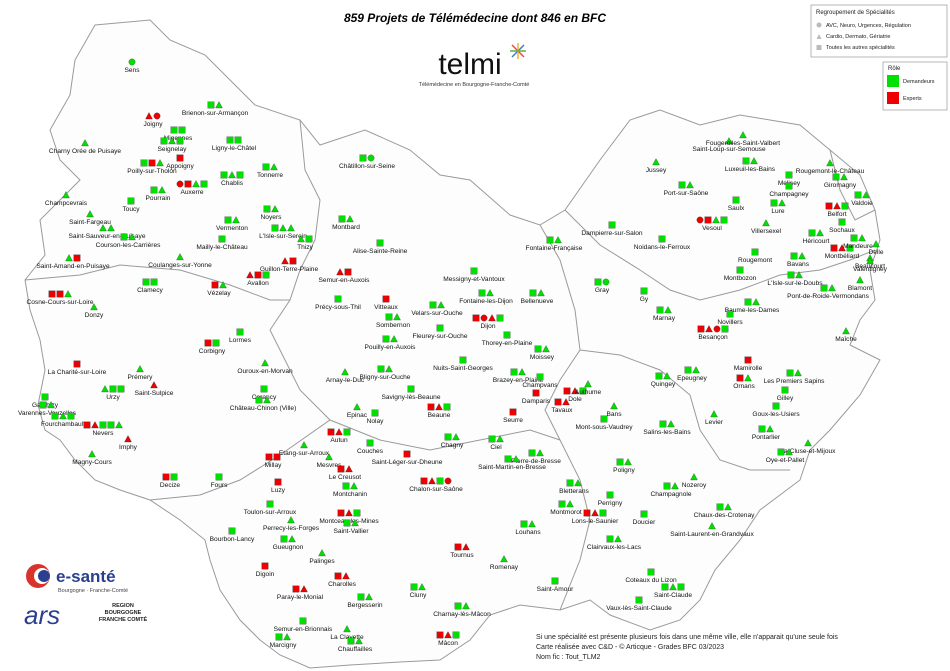  Describe the element at coordinates (725, 515) in the screenshot. I see `town-label: Chaux-des-Crotenay` at that location.